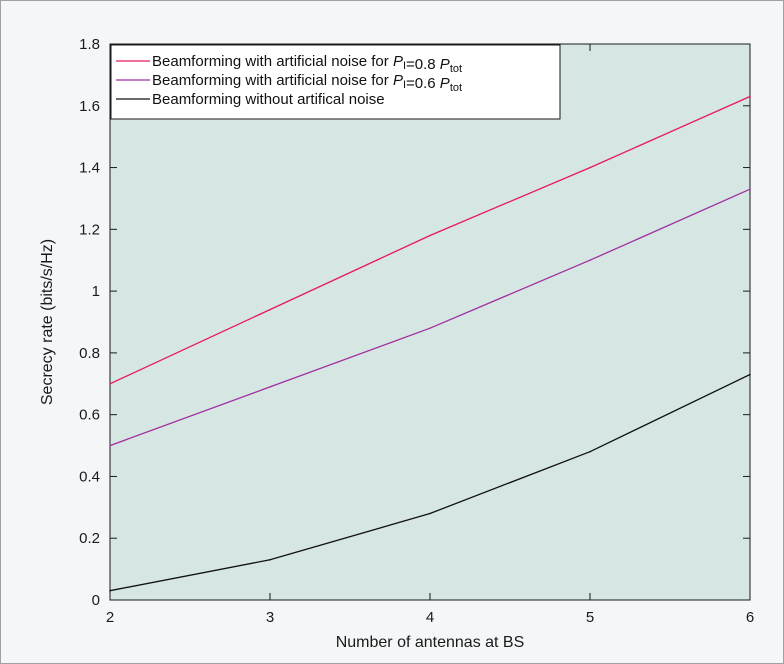 The width and height of the screenshot is (784, 664). Describe the element at coordinates (430, 617) in the screenshot. I see `x-tick-label: 4` at that location.